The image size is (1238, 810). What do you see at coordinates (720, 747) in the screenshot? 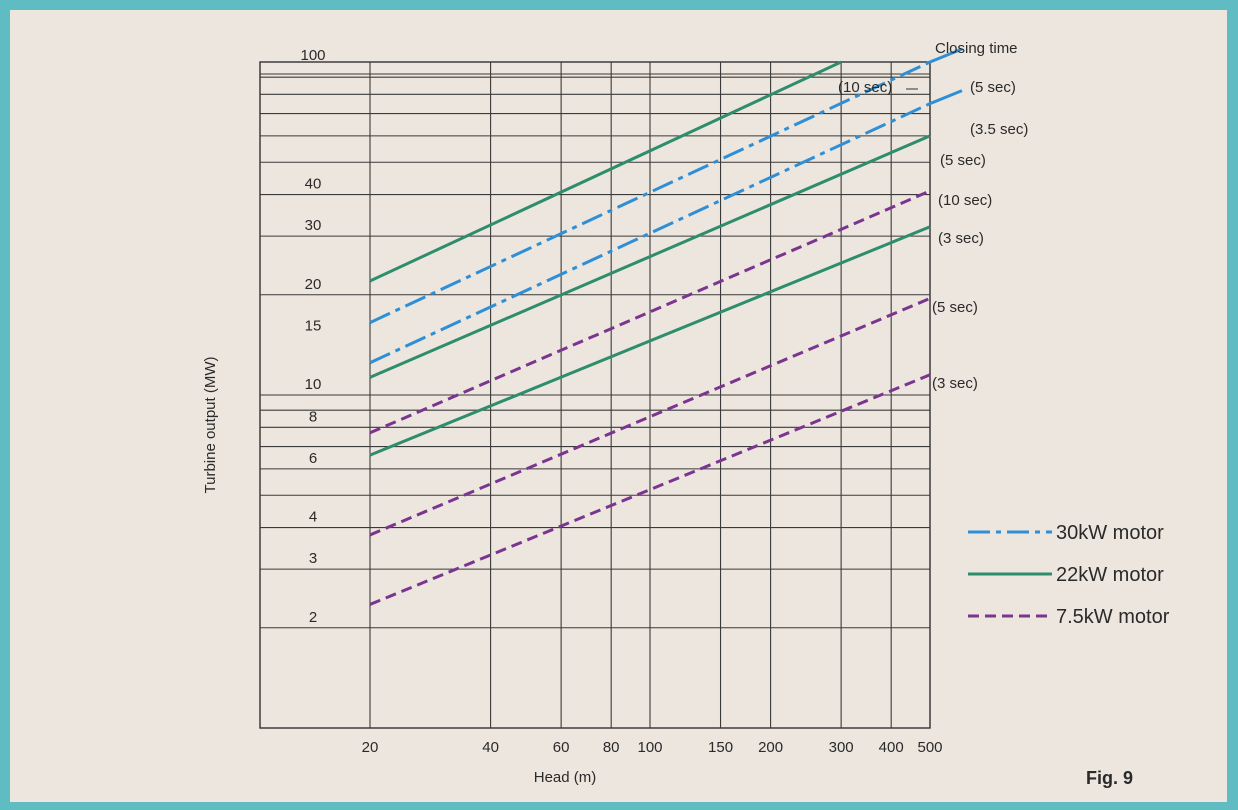
I see `x-tick-label: 150` at bounding box center [720, 747].